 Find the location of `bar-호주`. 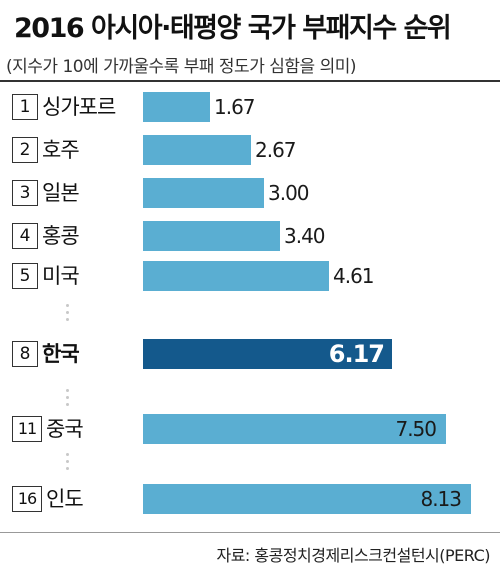

bar-호주 is located at coordinates (197, 150).